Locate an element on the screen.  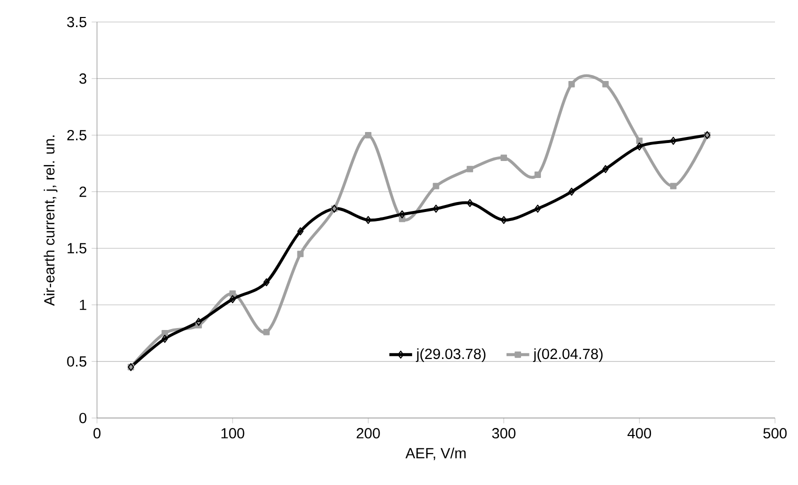
y-tick-label: 1.5 is located at coordinates (77, 248).